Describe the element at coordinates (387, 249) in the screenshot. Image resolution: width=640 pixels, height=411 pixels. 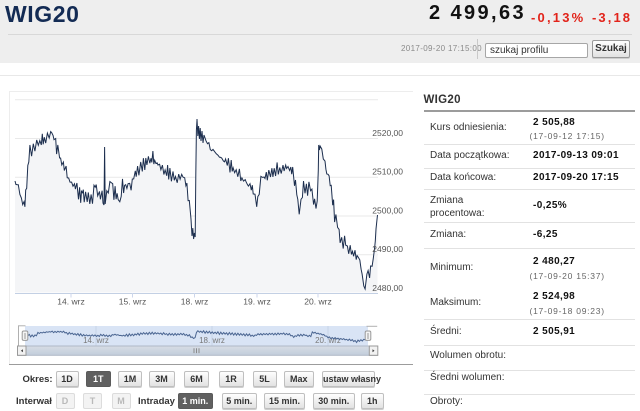
I see `svg-text: 2490,00` at that location.